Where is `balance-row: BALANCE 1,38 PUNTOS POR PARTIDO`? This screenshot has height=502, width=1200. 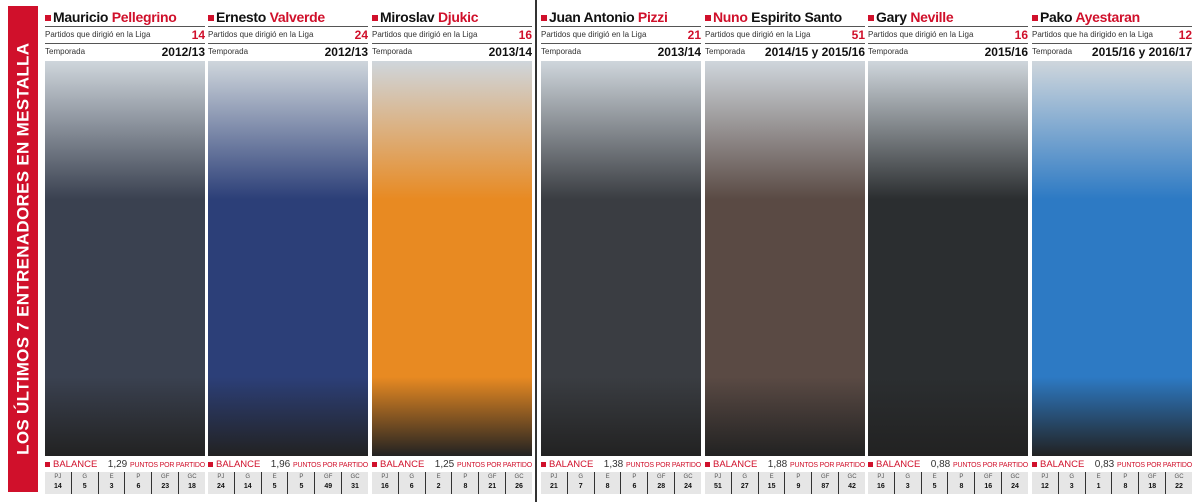
balance-row: BALANCE 1,38 PUNTOS POR PARTIDO is located at coordinates (621, 465).